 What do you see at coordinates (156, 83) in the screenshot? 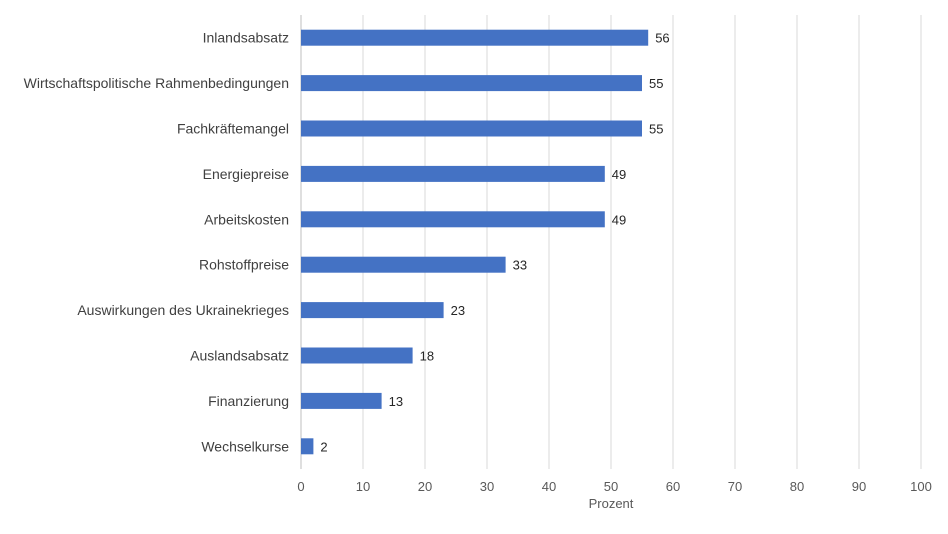
I see `category-label: Wirtschaftspolitische Rahmenbedingungen` at bounding box center [156, 83].